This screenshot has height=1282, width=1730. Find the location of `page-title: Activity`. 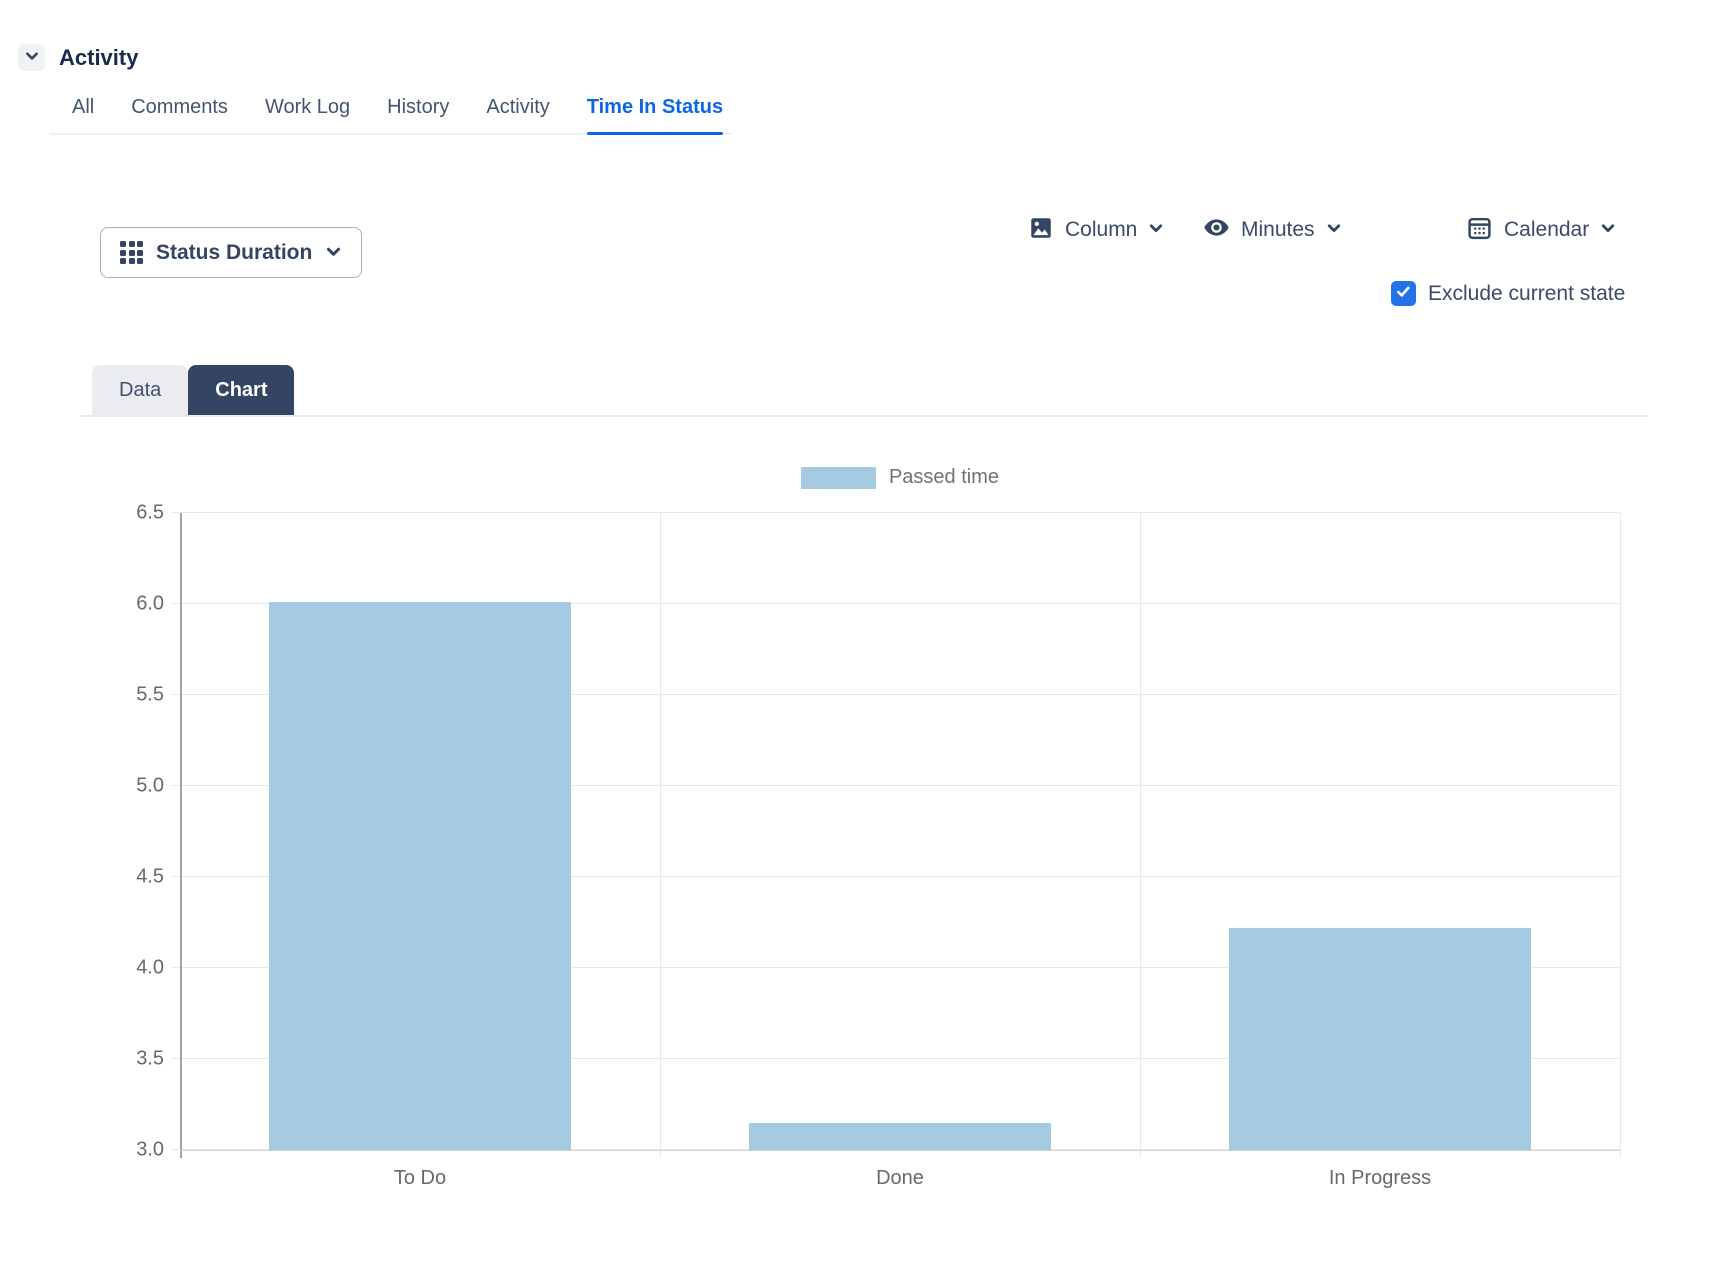

page-title: Activity is located at coordinates (99, 57).